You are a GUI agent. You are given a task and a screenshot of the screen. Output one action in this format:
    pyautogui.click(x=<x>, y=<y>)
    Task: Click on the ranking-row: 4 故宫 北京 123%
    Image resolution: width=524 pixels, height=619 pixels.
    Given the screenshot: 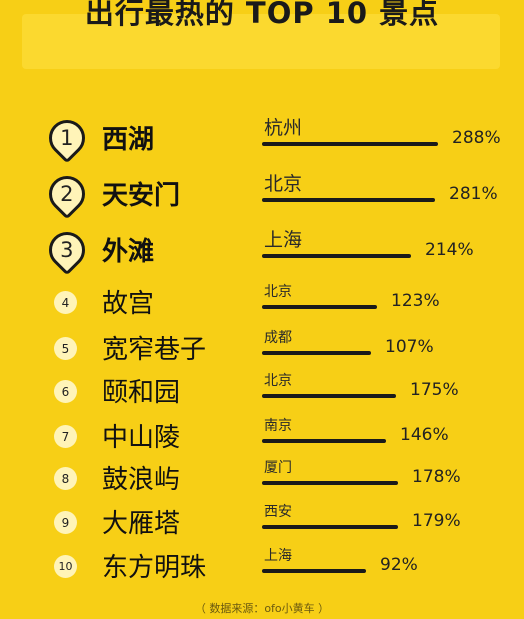 What is the action you would take?
    pyautogui.click(x=262, y=302)
    